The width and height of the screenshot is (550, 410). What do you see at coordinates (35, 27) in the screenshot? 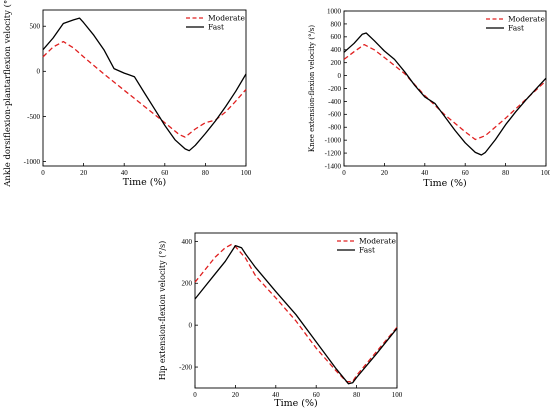
I see `y-tick-label: 500` at bounding box center [35, 27].